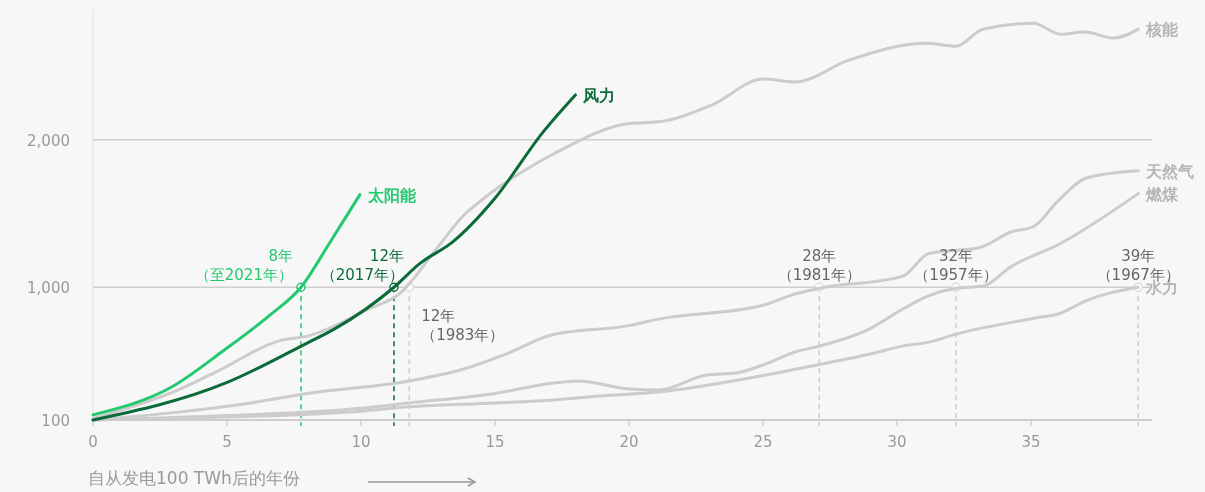  I want to click on annotation: 28年（1981年）, so click(819, 266).